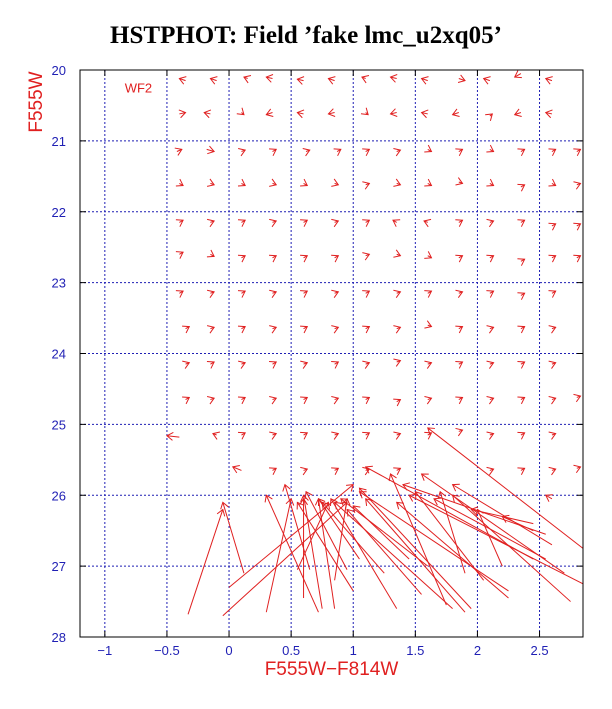 The width and height of the screenshot is (612, 709). What do you see at coordinates (59, 283) in the screenshot?
I see `y-tick-label: 23` at bounding box center [59, 283].